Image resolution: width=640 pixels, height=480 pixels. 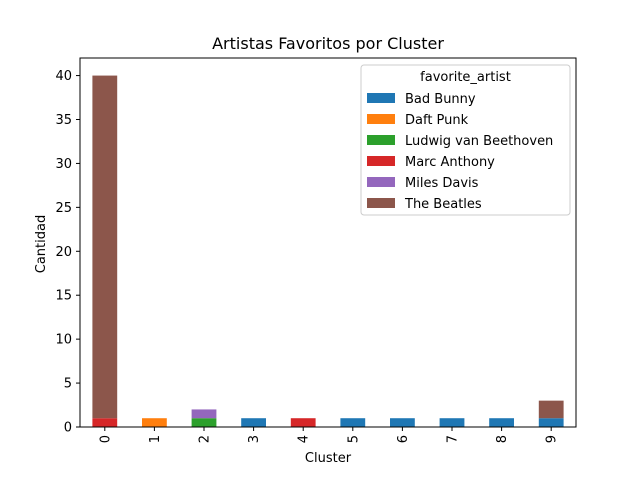 I want to click on bar-2-ludwig-van-beethoven, so click(x=204, y=422).